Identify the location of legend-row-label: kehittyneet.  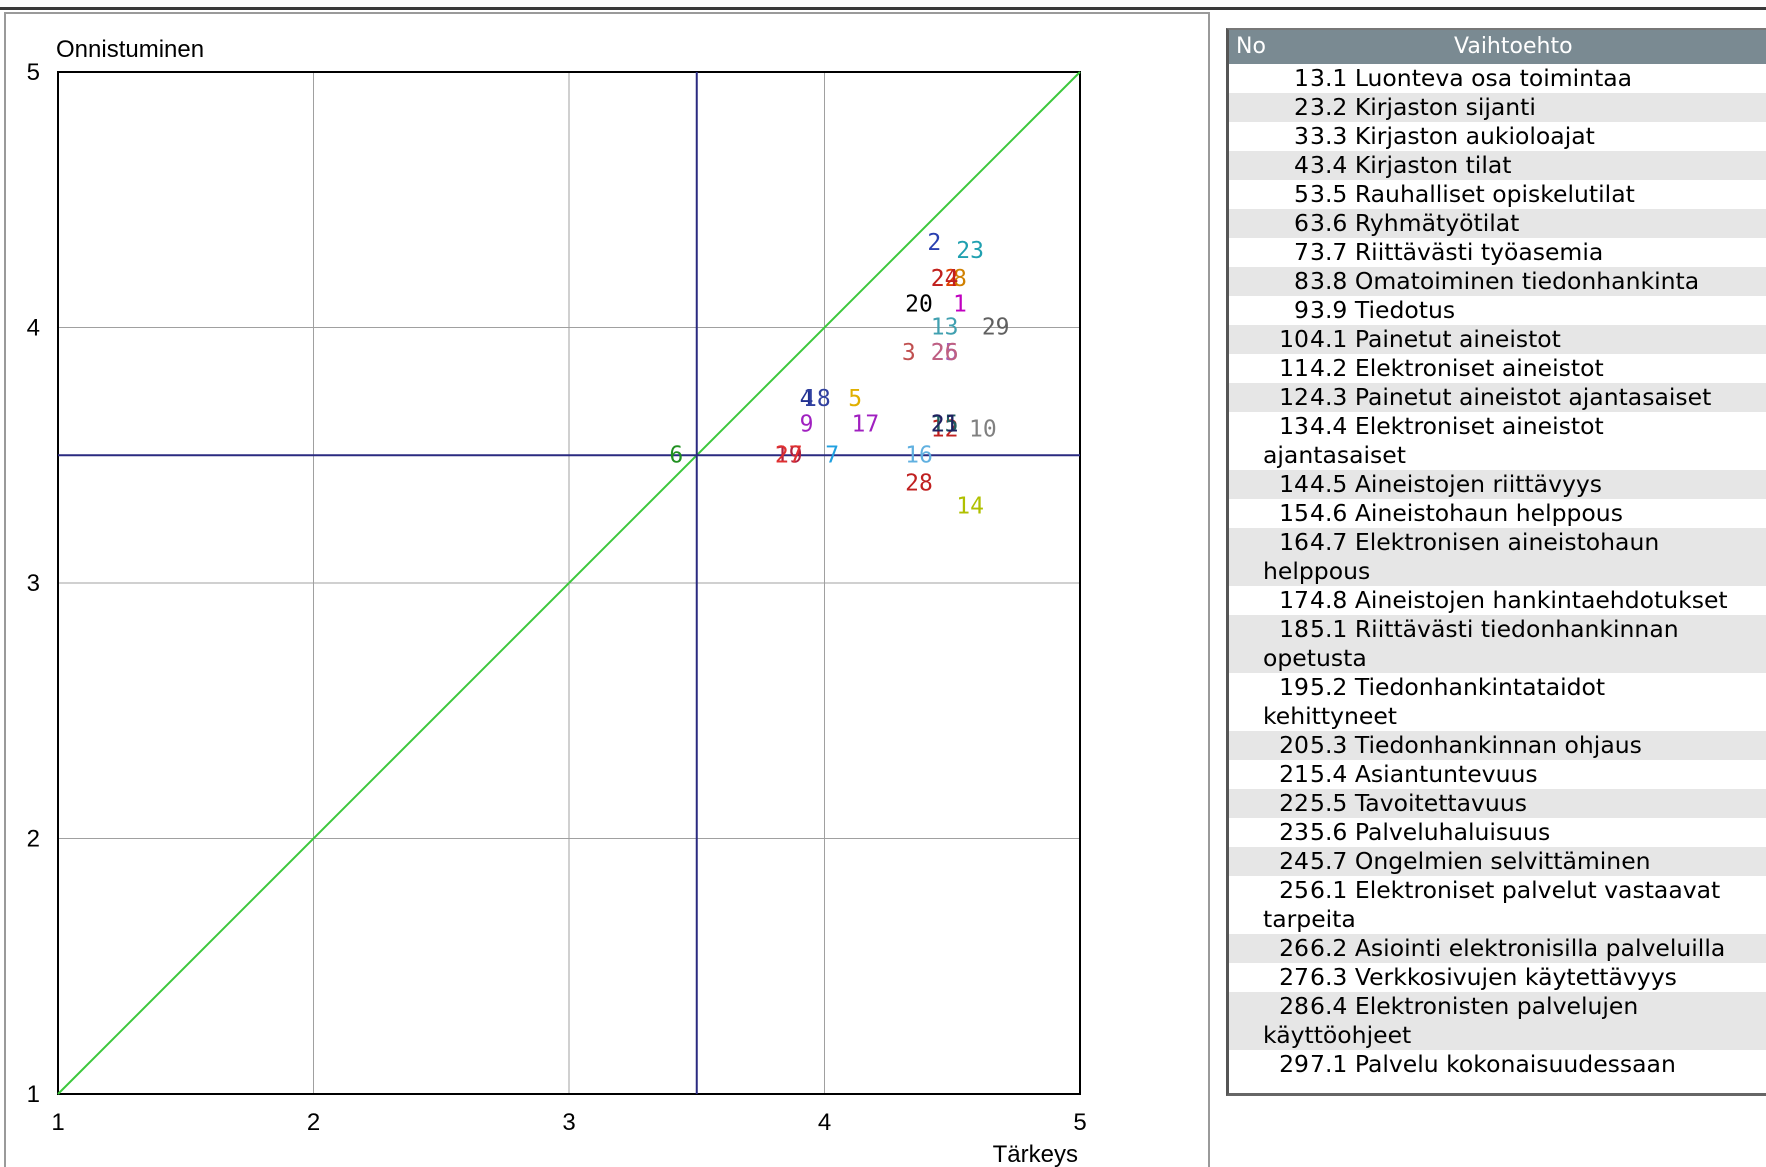
(1330, 716).